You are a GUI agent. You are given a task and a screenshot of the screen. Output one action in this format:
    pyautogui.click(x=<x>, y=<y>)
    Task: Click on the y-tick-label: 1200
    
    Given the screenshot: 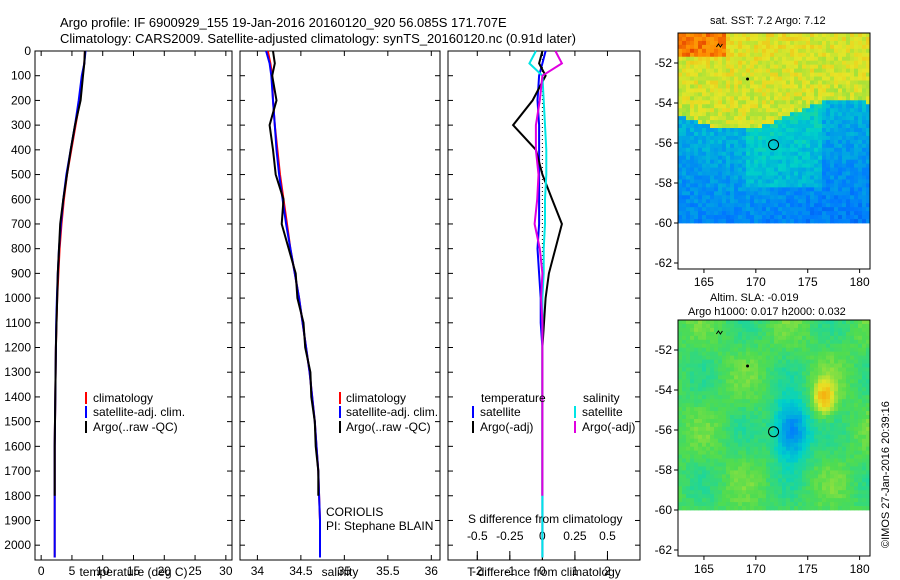 What is the action you would take?
    pyautogui.click(x=17, y=348)
    